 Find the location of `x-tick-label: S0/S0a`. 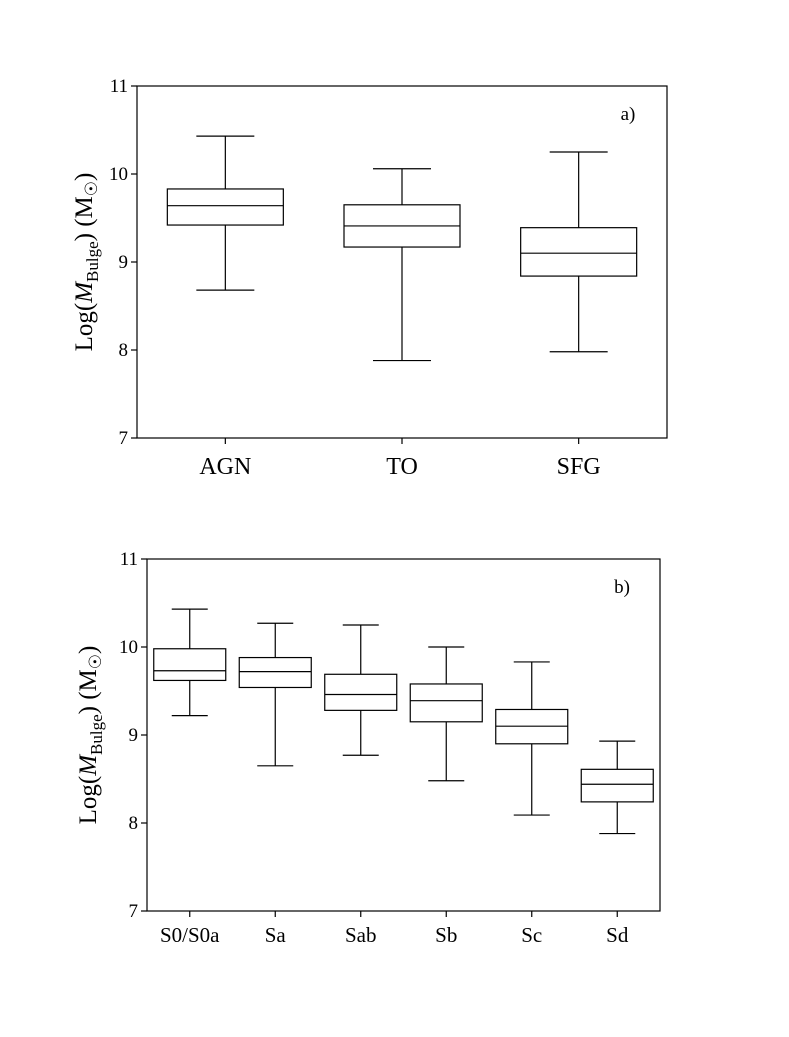

x-tick-label: S0/S0a is located at coordinates (190, 935).